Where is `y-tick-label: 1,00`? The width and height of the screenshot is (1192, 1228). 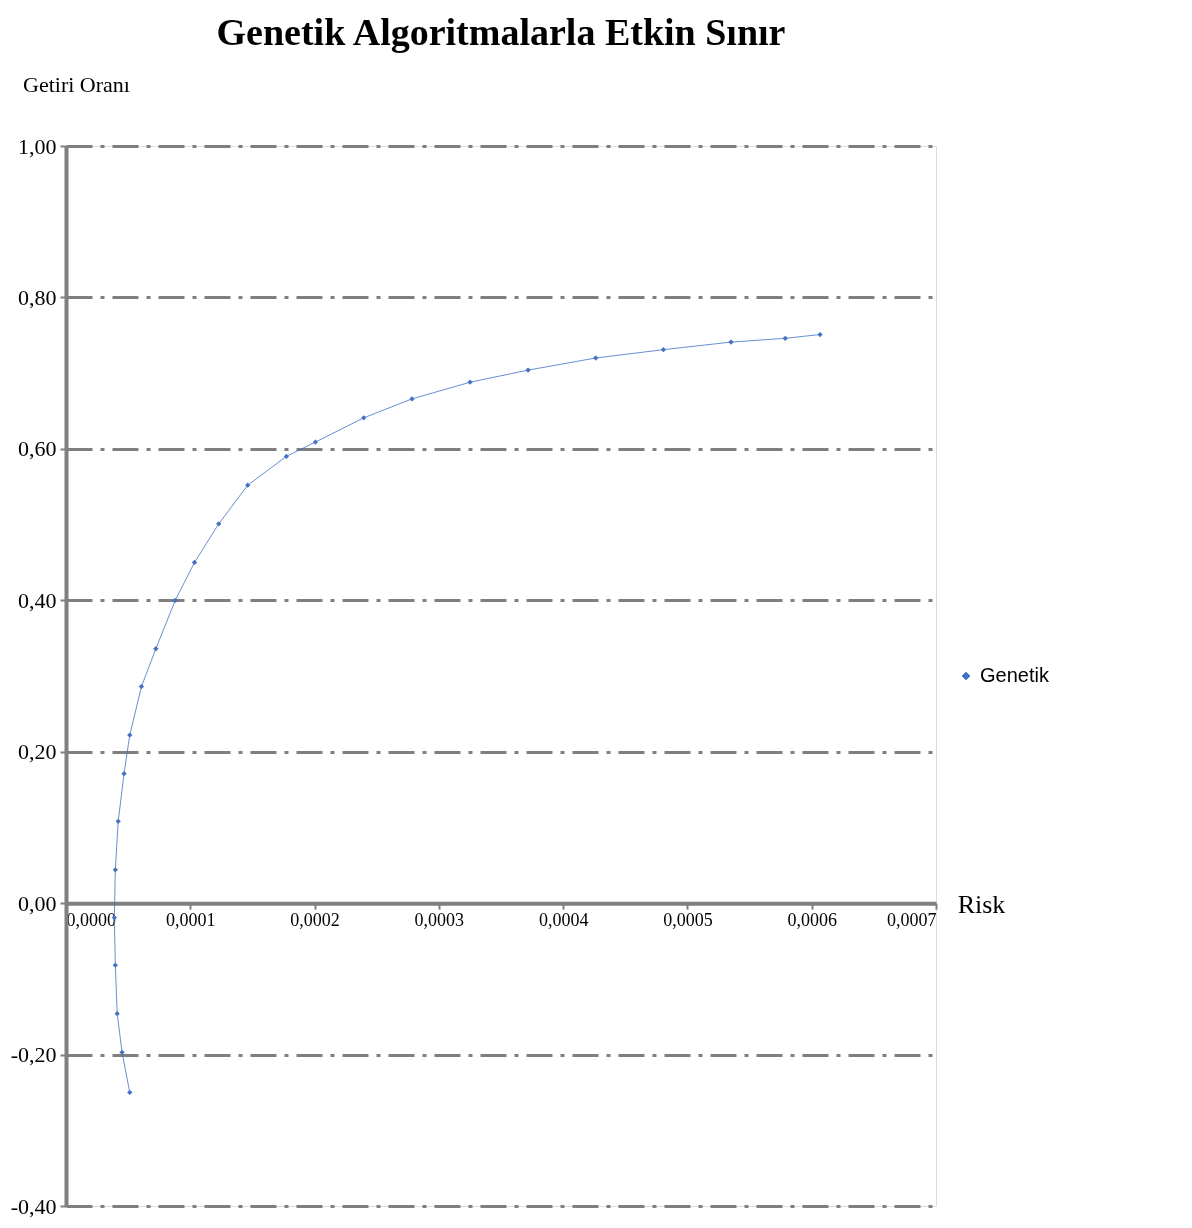 y-tick-label: 1,00 is located at coordinates (37, 146).